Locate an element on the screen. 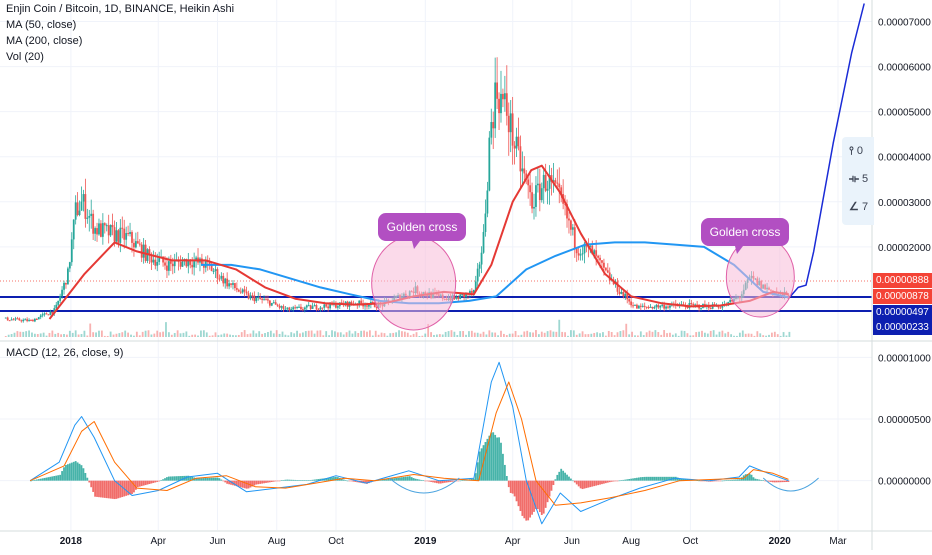 The height and width of the screenshot is (555, 932). macd-title: MACD (12, 26, close, 9) is located at coordinates (65, 353).